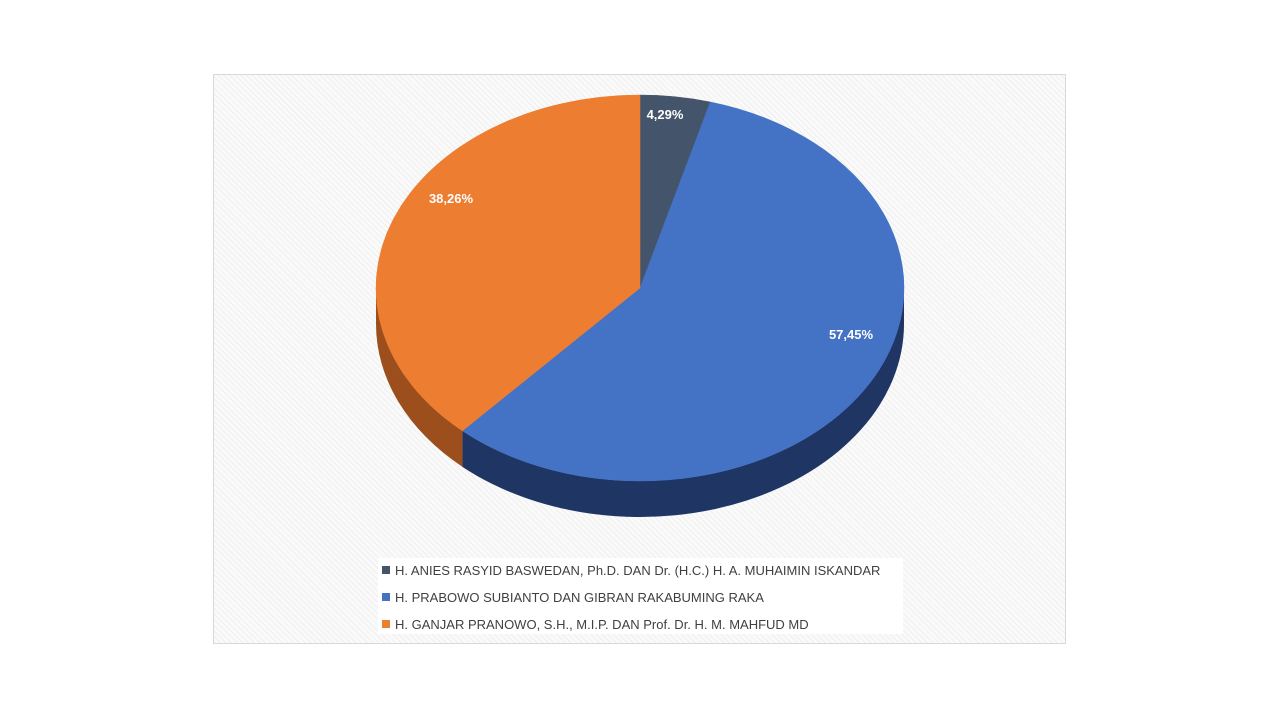 Image resolution: width=1280 pixels, height=720 pixels. What do you see at coordinates (386, 570) in the screenshot?
I see `legend-swatch-anies` at bounding box center [386, 570].